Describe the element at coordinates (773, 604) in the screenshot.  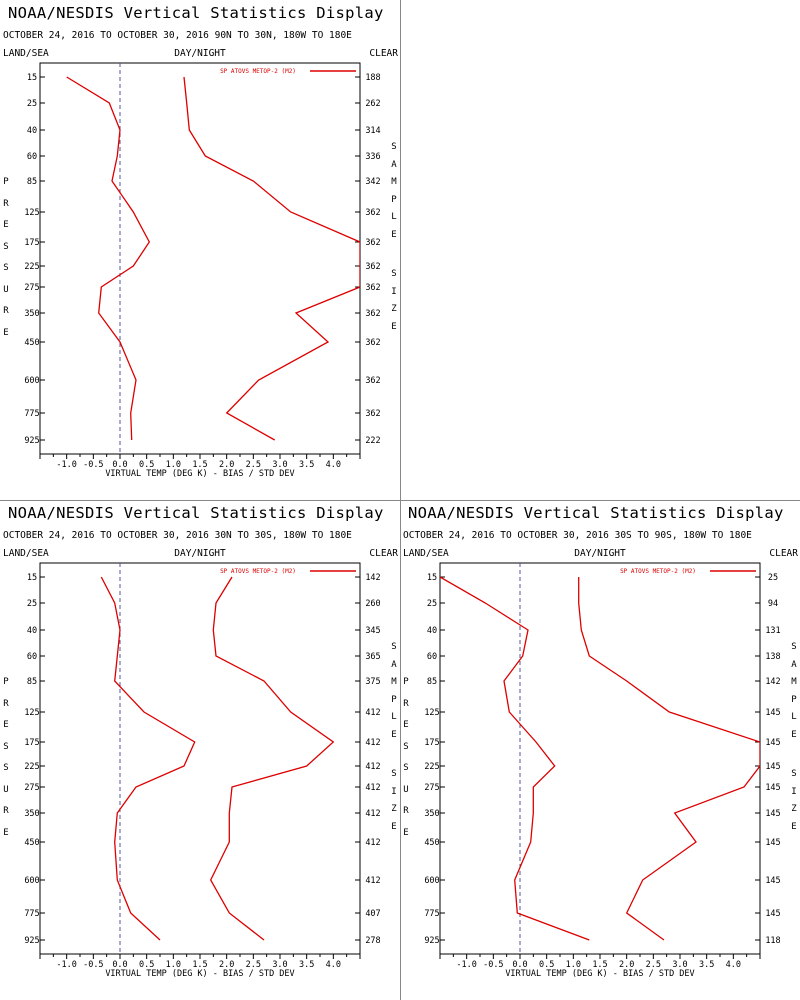
I see `sample-size-label: 94` at that location.